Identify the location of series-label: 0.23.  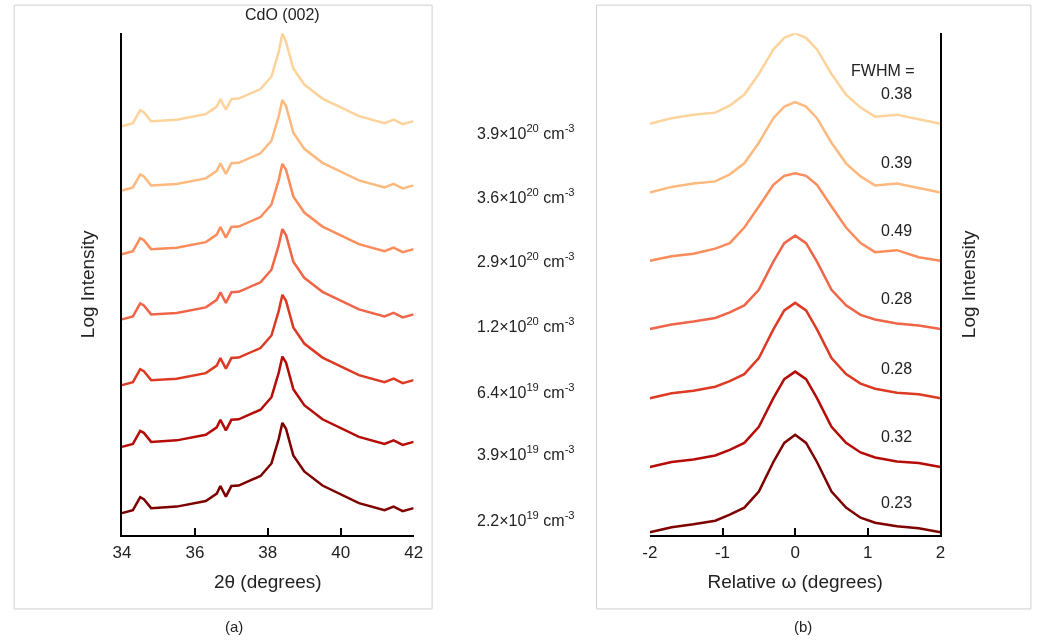
(897, 502).